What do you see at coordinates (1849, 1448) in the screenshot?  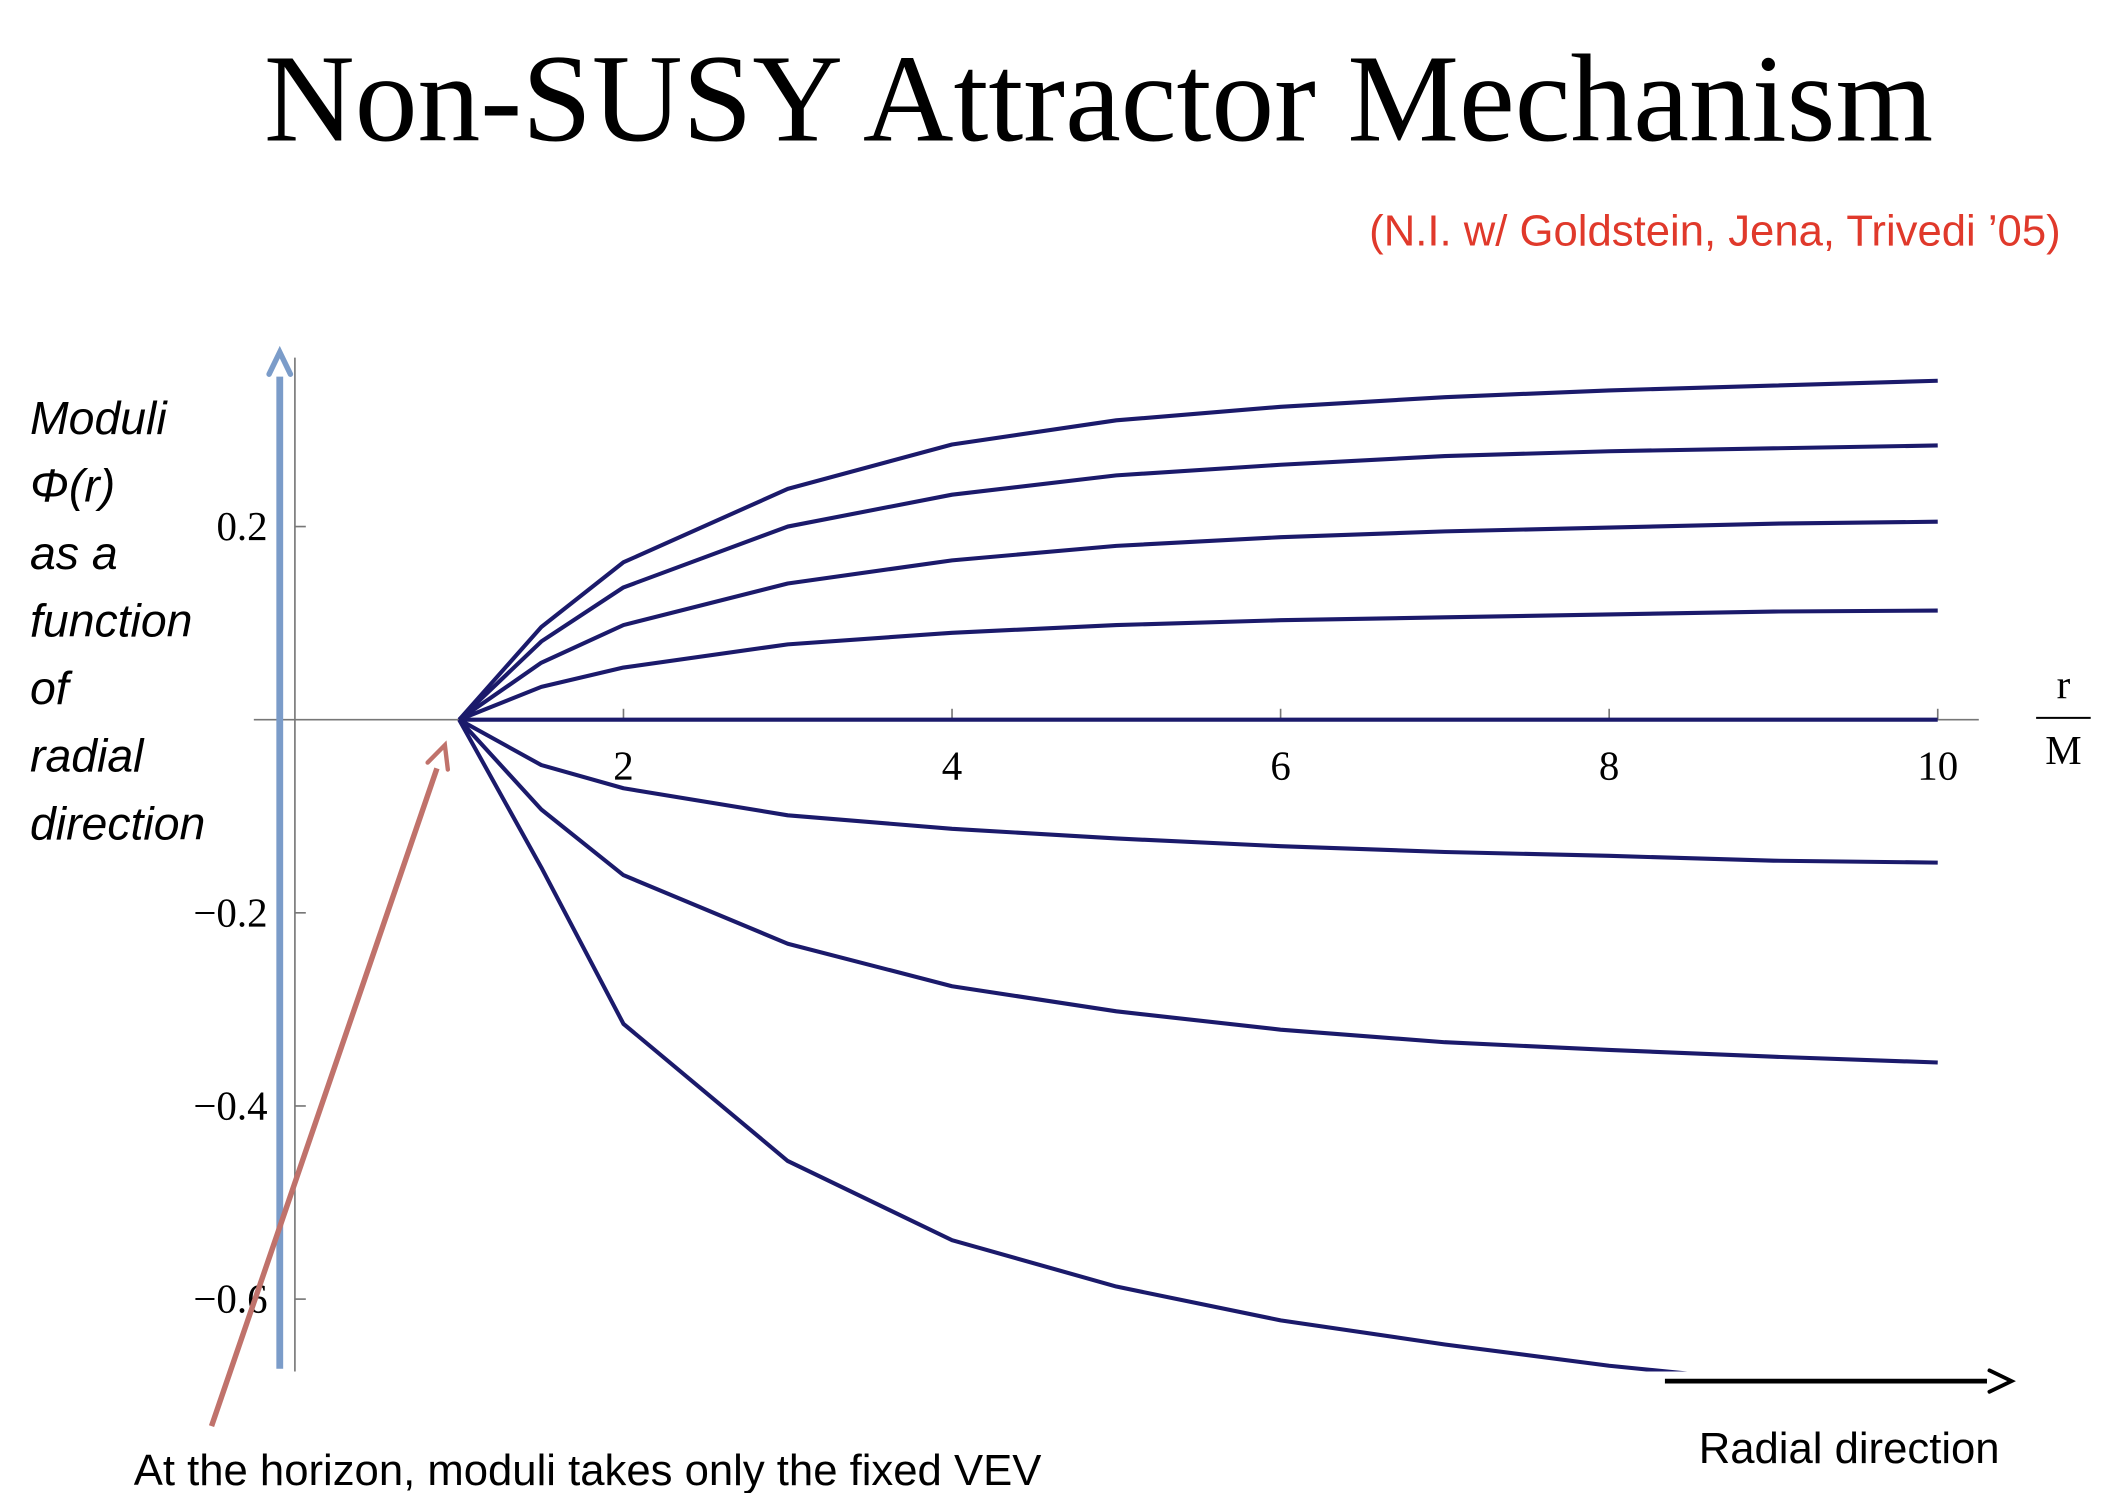 I see `radial-note: Radial direction` at bounding box center [1849, 1448].